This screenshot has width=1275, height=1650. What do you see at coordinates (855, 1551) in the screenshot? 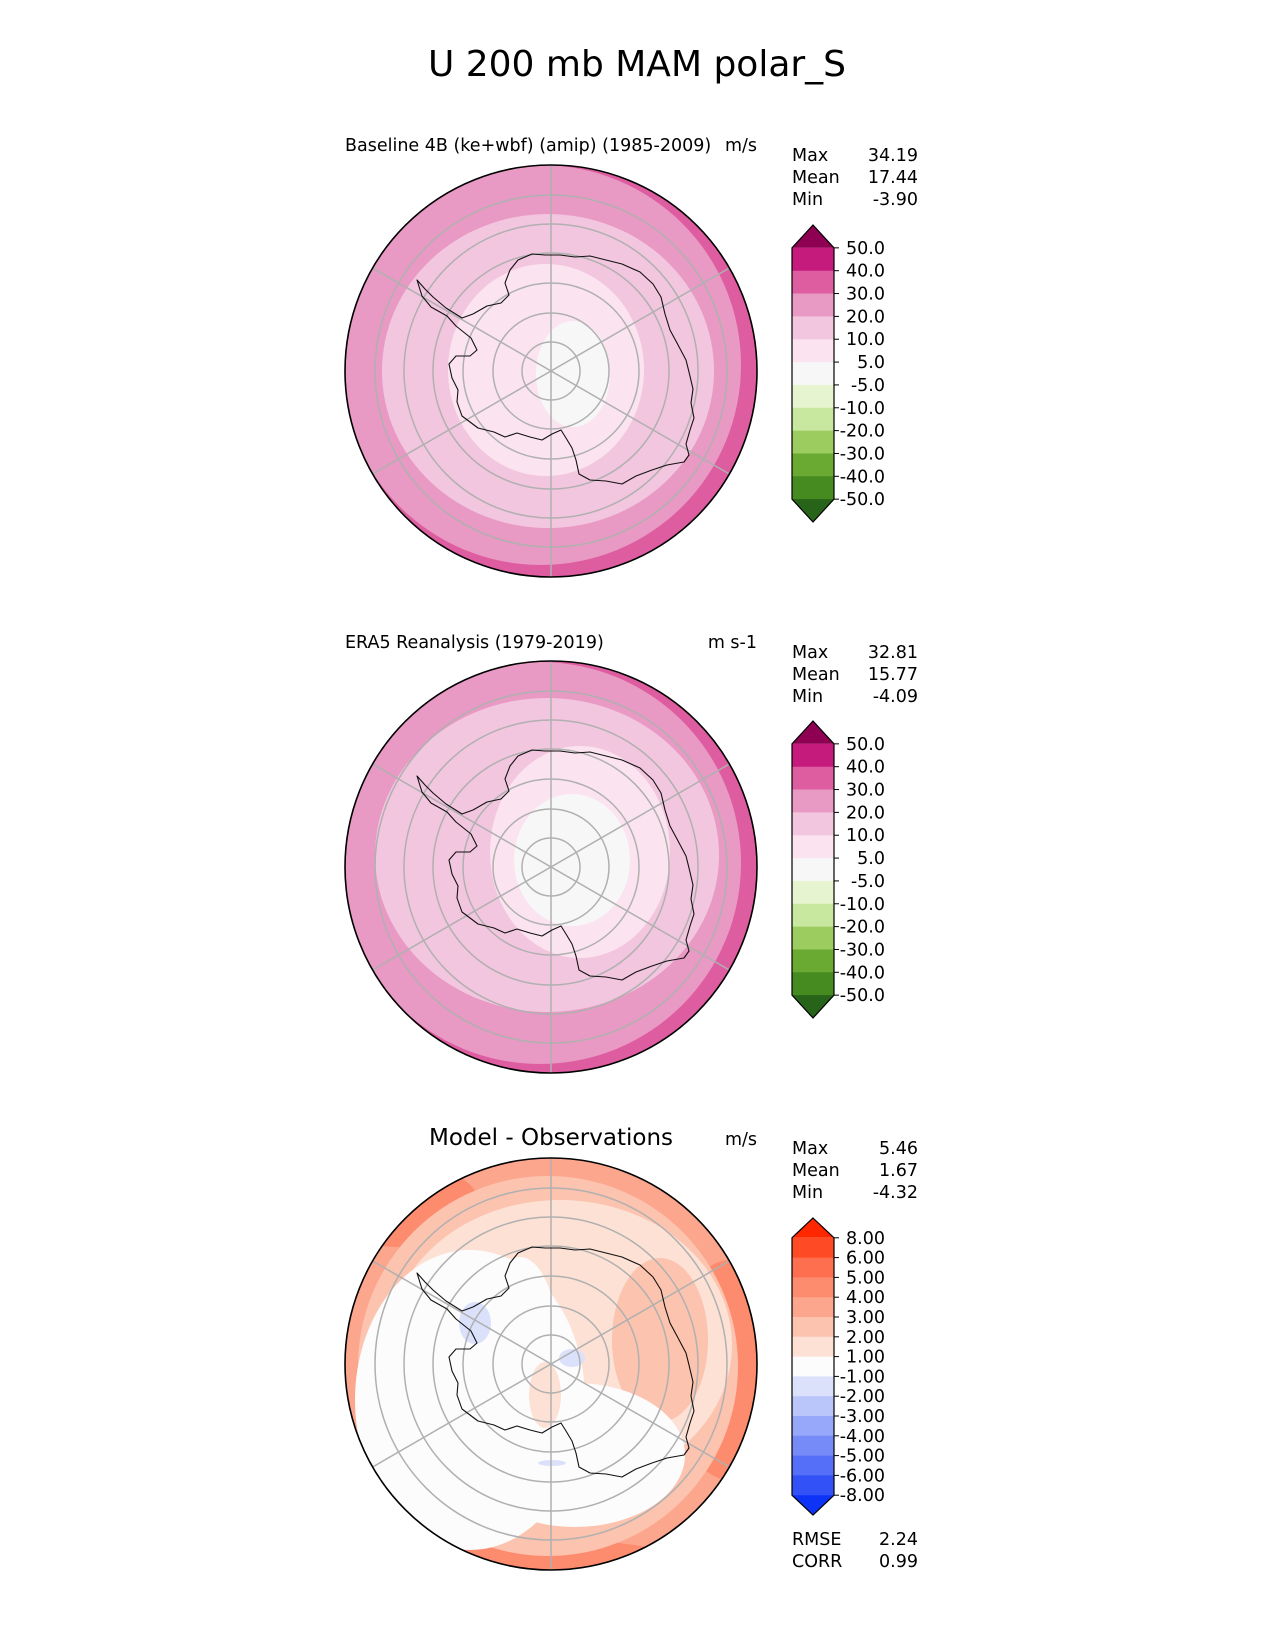
I see `metrics-block: RMSE 2.24 CORR 0.99` at bounding box center [855, 1551].